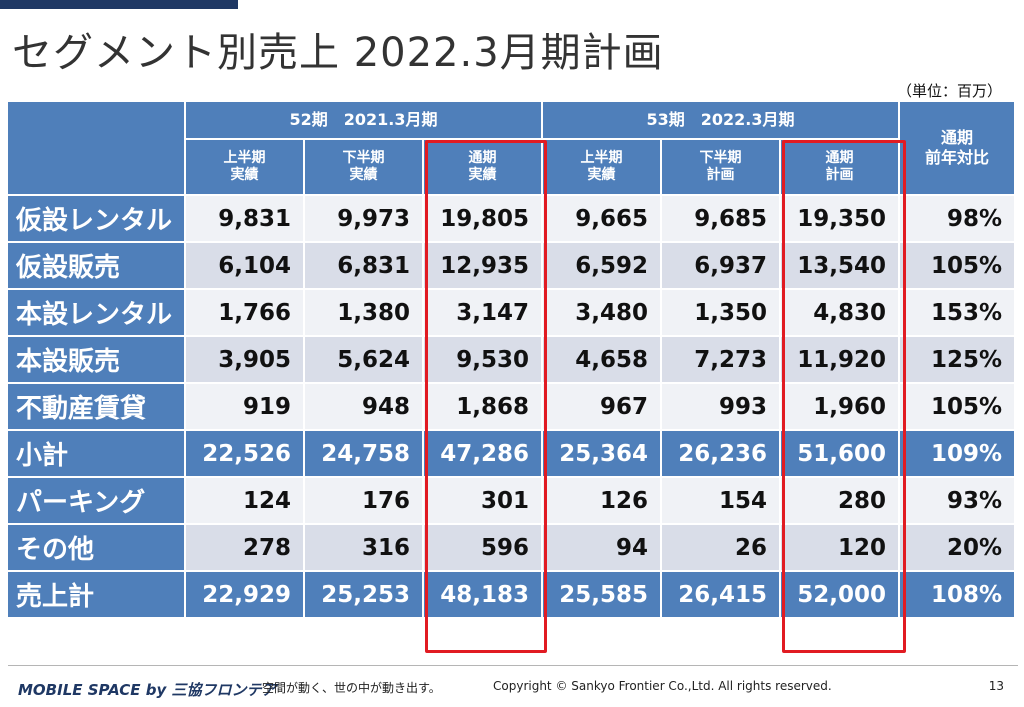  I want to click on company-logo: MOBILE SPACE by 三協フロンテア, so click(147, 690).